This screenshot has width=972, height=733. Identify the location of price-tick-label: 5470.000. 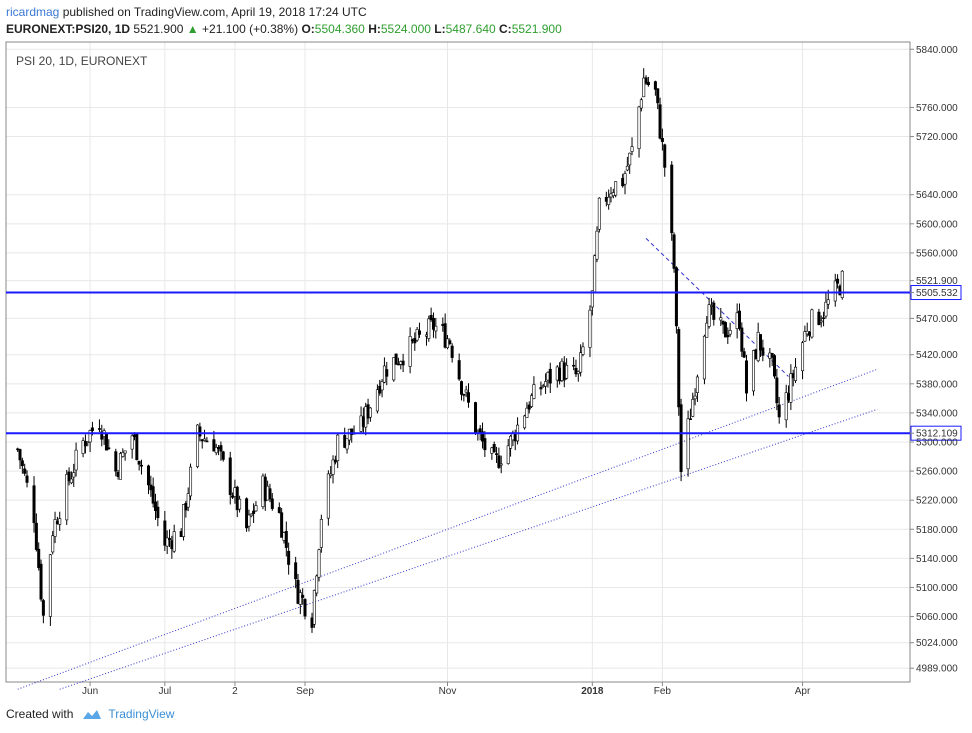
(937, 319).